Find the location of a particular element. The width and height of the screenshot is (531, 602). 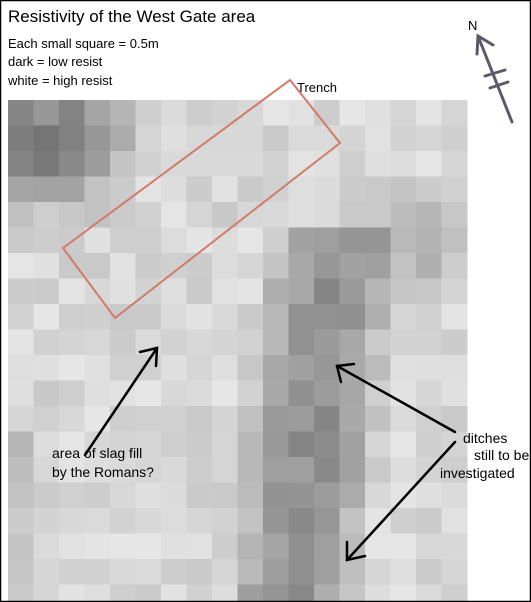

ditch-arrow-lower is located at coordinates (401, 501).